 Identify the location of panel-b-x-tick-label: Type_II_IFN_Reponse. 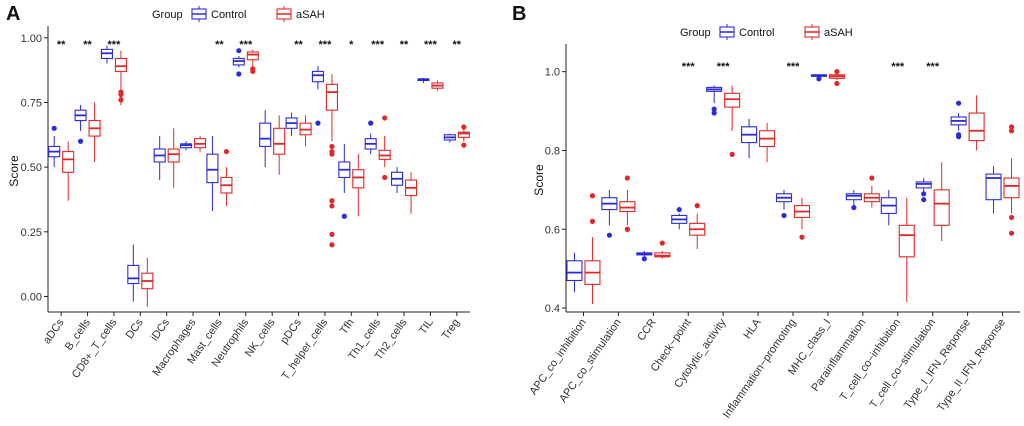
(971, 365).